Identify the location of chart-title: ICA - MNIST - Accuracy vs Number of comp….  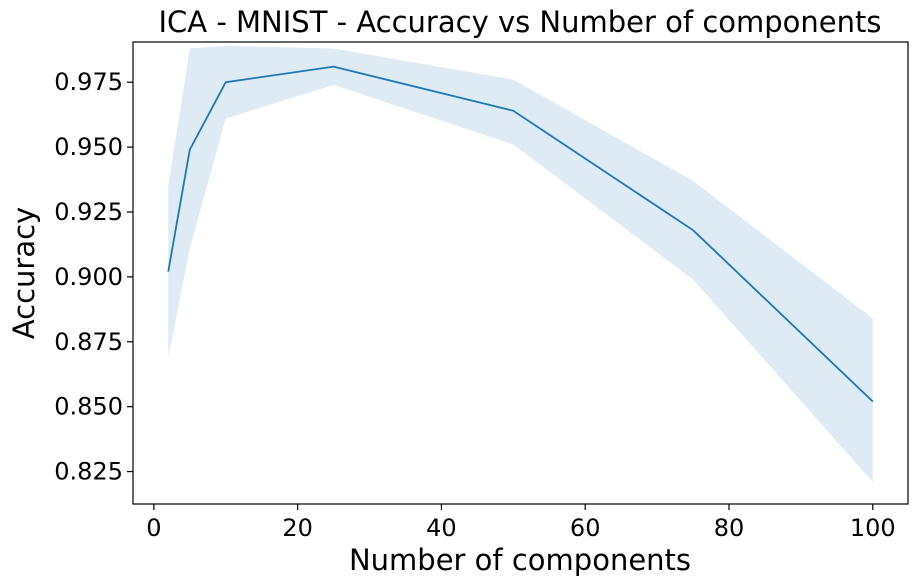
(520, 22).